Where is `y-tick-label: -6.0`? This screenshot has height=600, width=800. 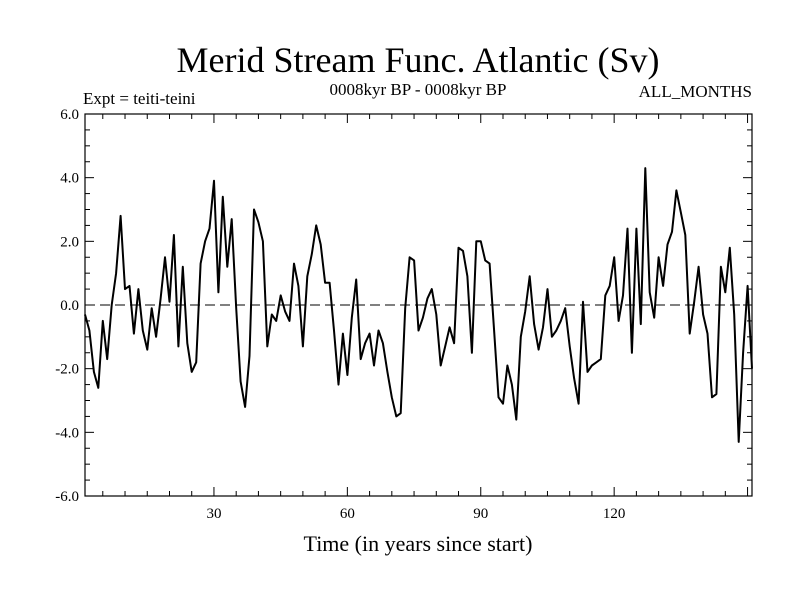
y-tick-label: -6.0 is located at coordinates (67, 497).